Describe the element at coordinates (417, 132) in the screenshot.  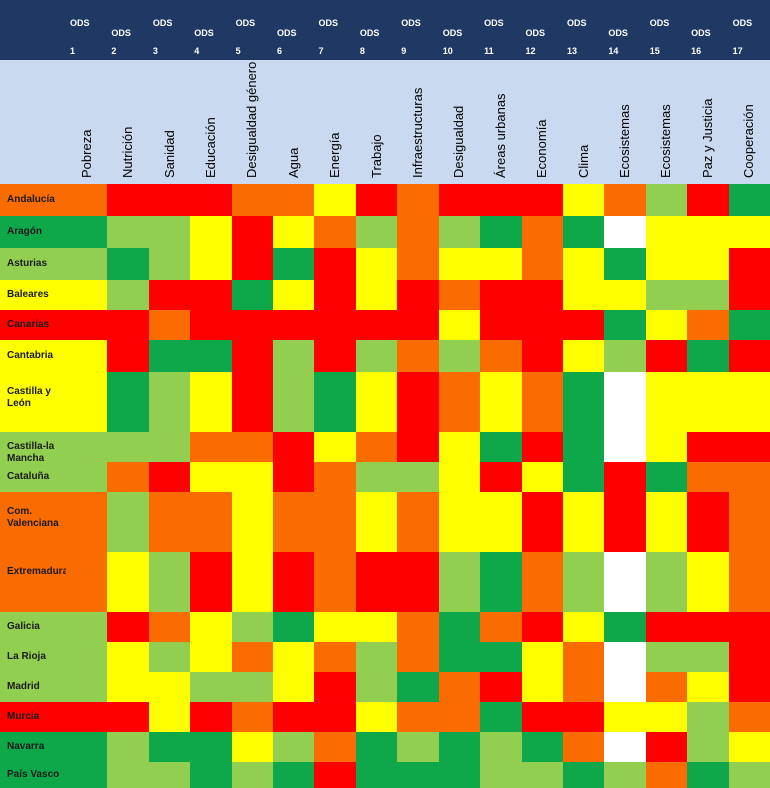
I see `goal-label-9: Infraestructuras` at that location.